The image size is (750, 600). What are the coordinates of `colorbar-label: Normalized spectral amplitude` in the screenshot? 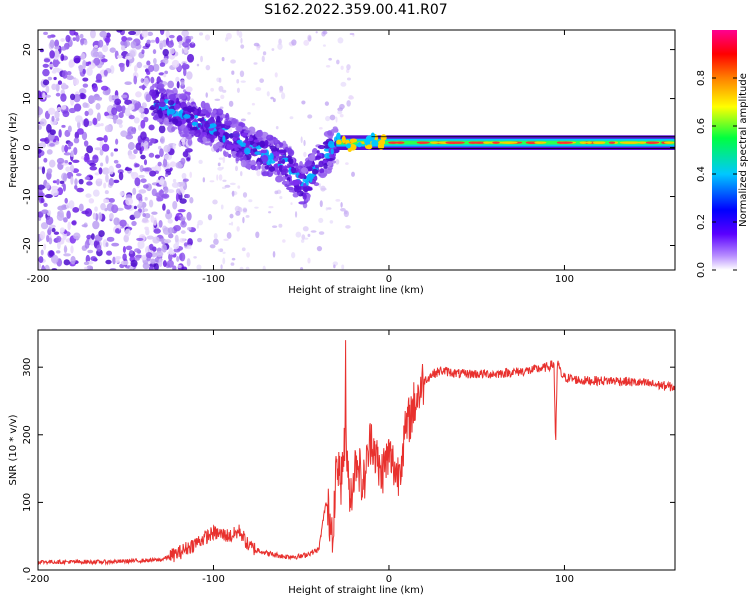 It's located at (743, 150).